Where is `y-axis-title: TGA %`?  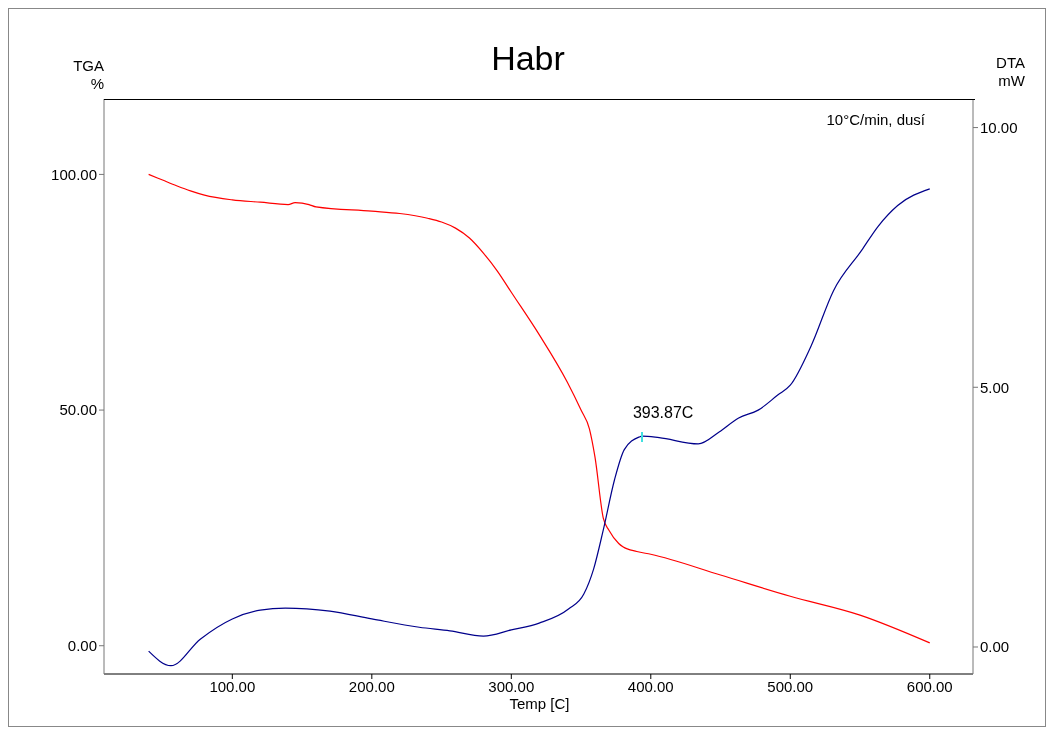
y-axis-title: TGA % is located at coordinates (88, 75).